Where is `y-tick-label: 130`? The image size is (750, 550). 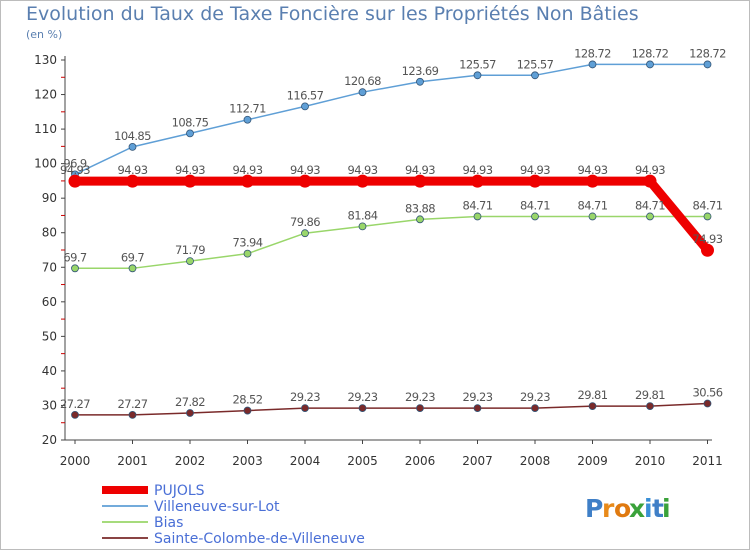 y-tick-label: 130 is located at coordinates (45, 60).